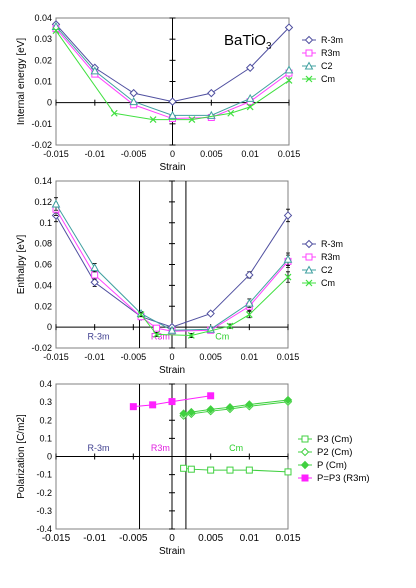  Describe the element at coordinates (49, 327) in the screenshot. I see `y-tick-label: 0` at that location.